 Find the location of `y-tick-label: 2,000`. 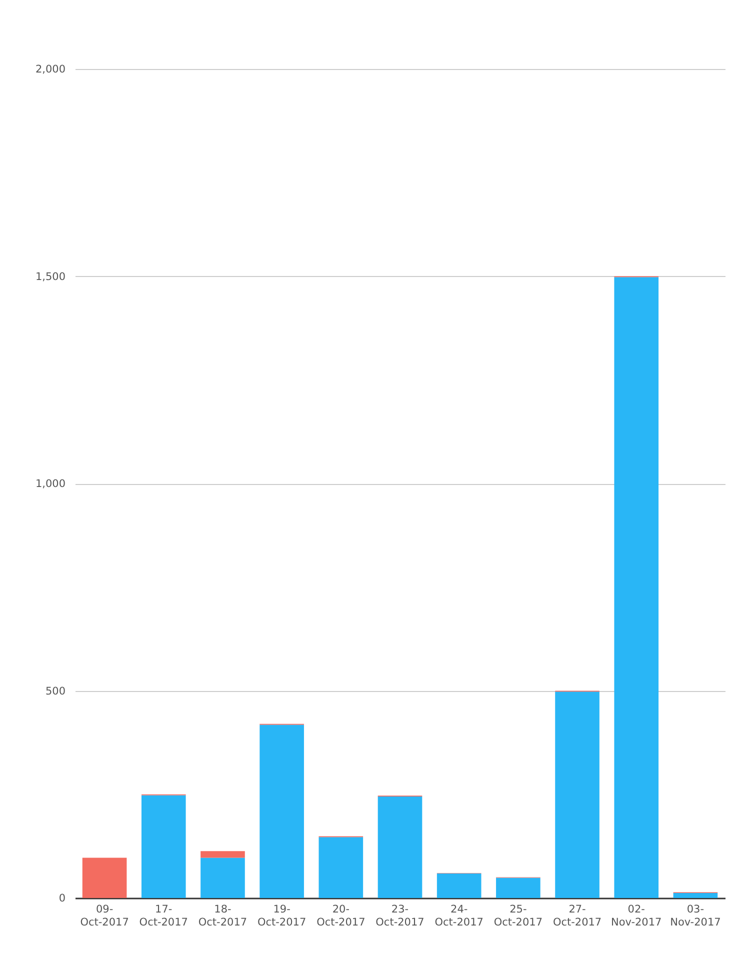

y-tick-label: 2,000 is located at coordinates (50, 70).